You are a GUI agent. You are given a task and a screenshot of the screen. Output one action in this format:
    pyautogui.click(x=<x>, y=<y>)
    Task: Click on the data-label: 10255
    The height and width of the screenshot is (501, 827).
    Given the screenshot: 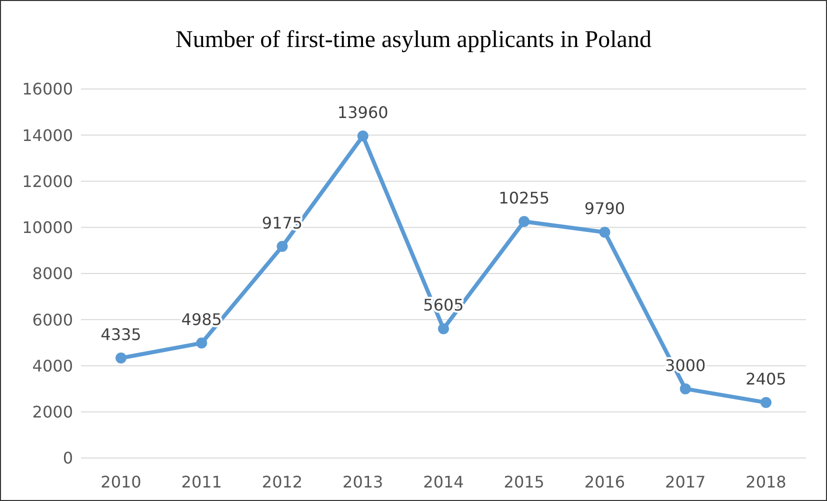 What is the action you would take?
    pyautogui.click(x=524, y=198)
    